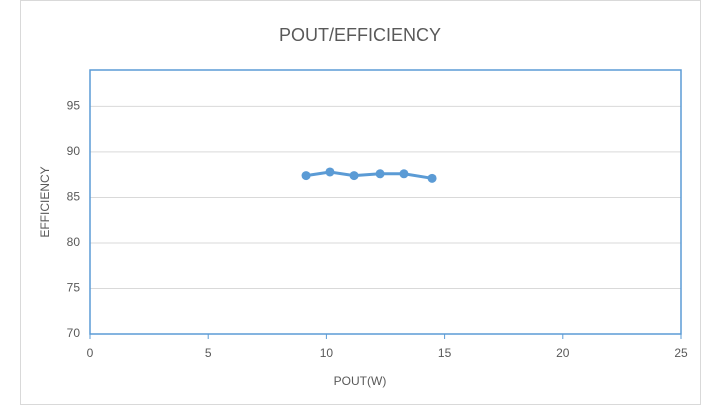  Describe the element at coordinates (45, 201) in the screenshot. I see `y-axis-label: EFFICIENCY` at that location.